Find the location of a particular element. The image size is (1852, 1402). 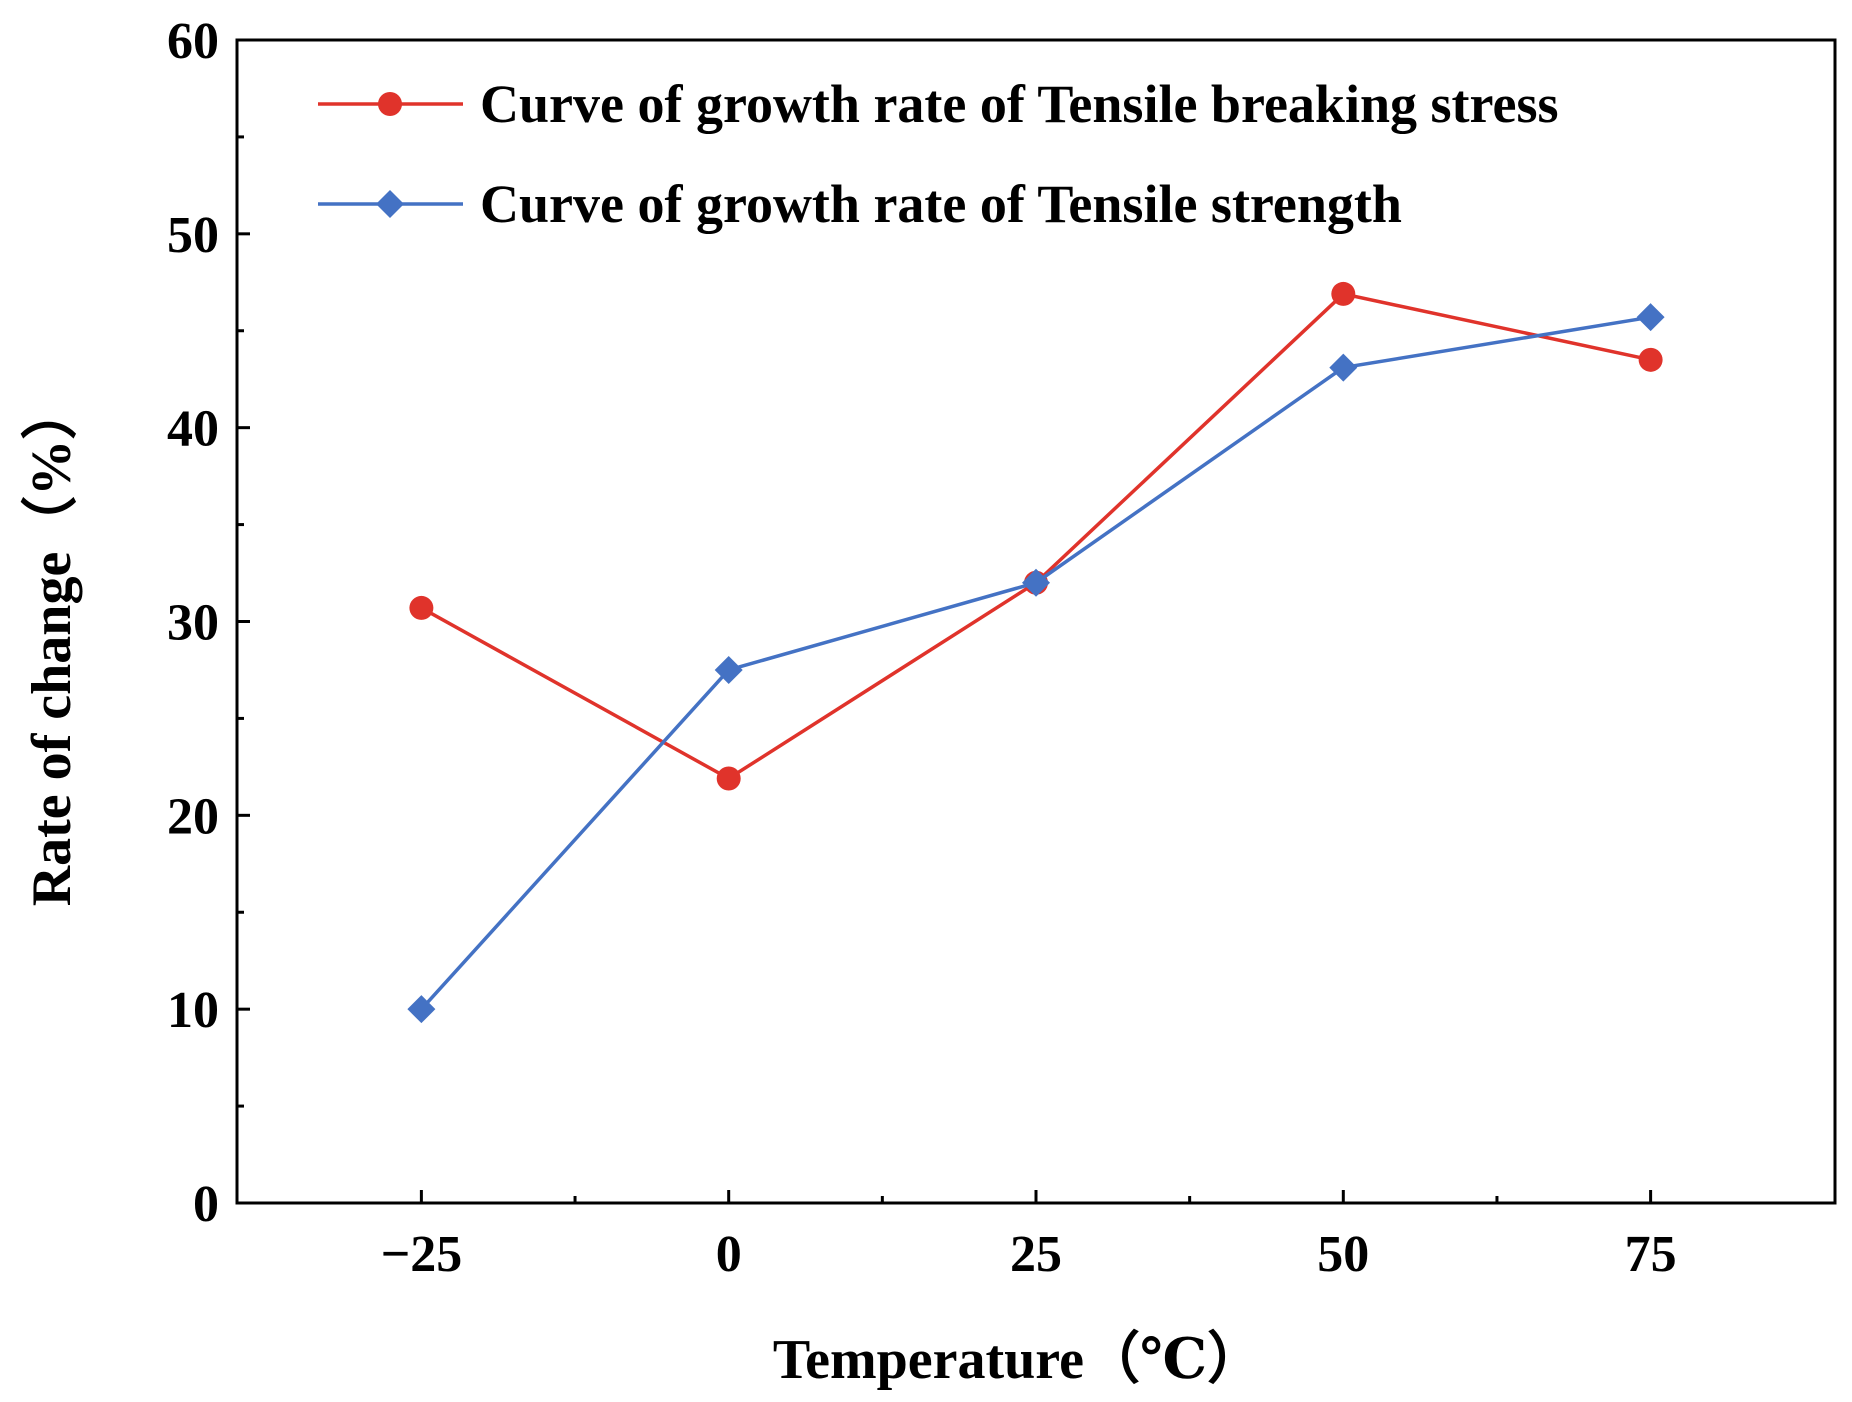

x-axis-title: Temperature（℃） is located at coordinates (1018, 1359).